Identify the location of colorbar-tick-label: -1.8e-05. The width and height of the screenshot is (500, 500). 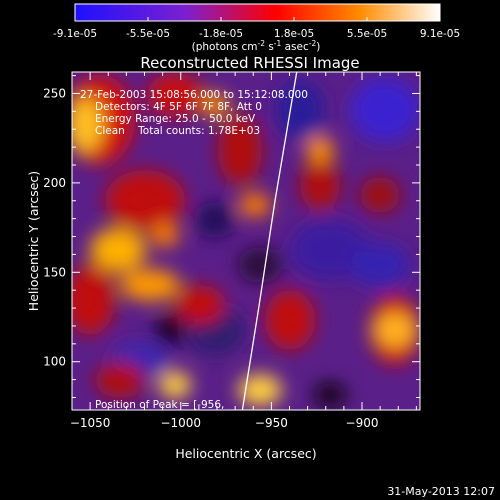
(221, 34).